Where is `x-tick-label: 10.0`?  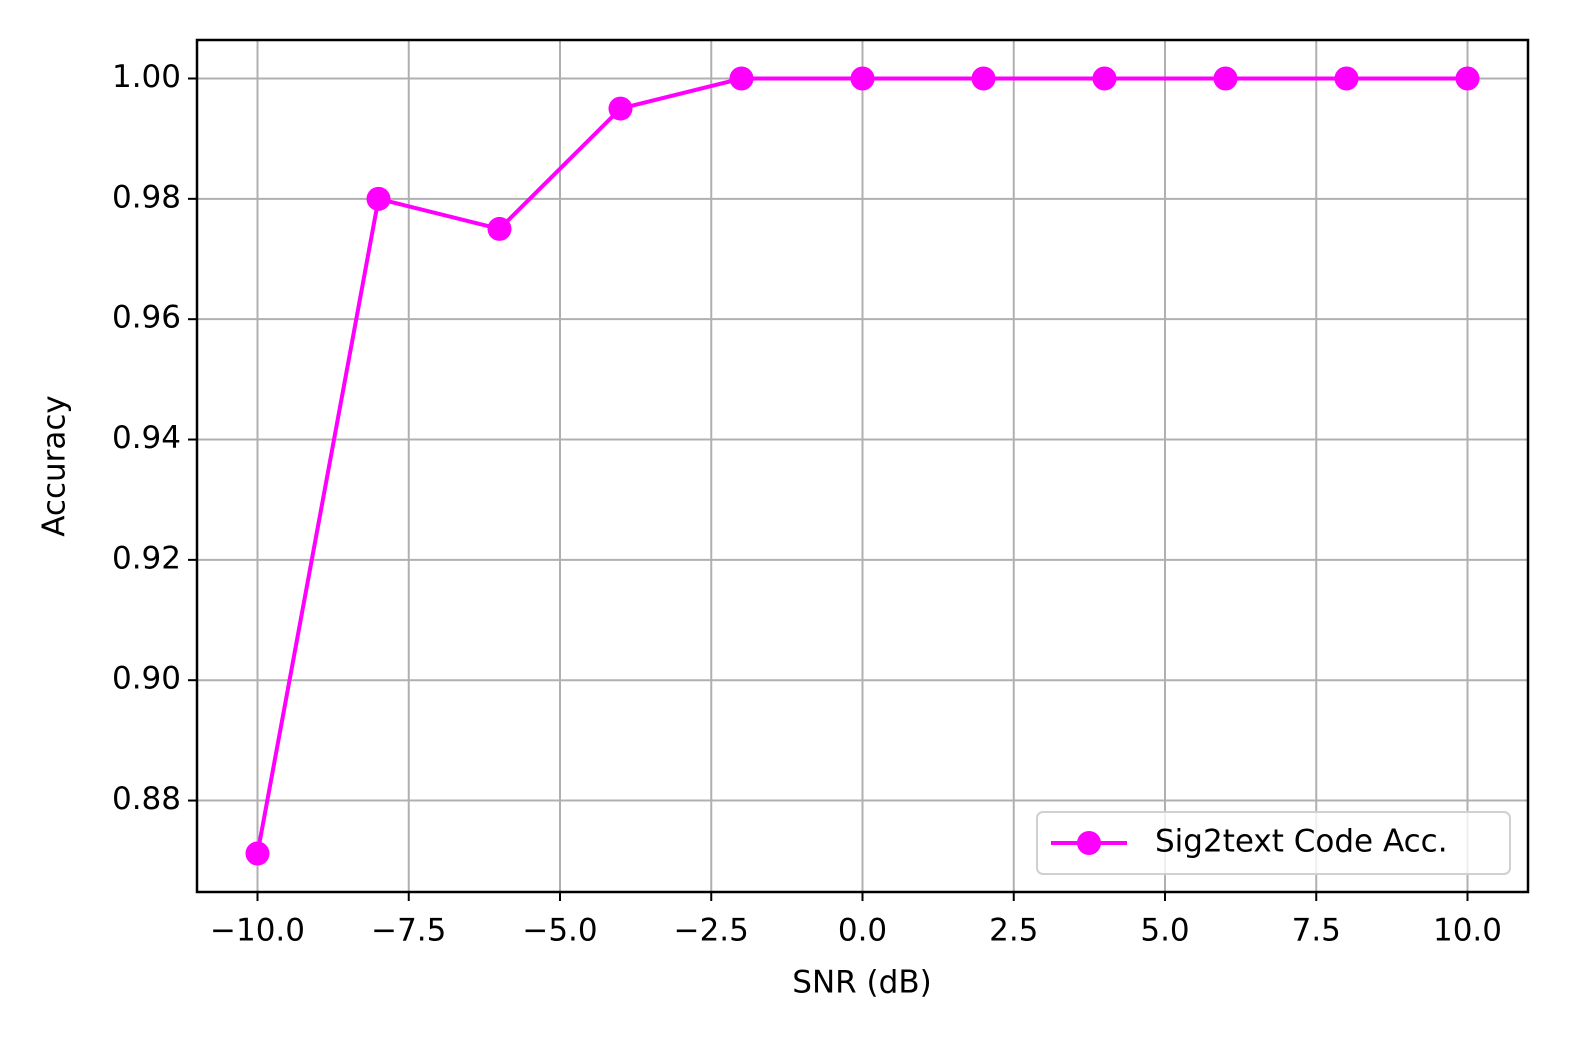 x-tick-label: 10.0 is located at coordinates (1467, 931).